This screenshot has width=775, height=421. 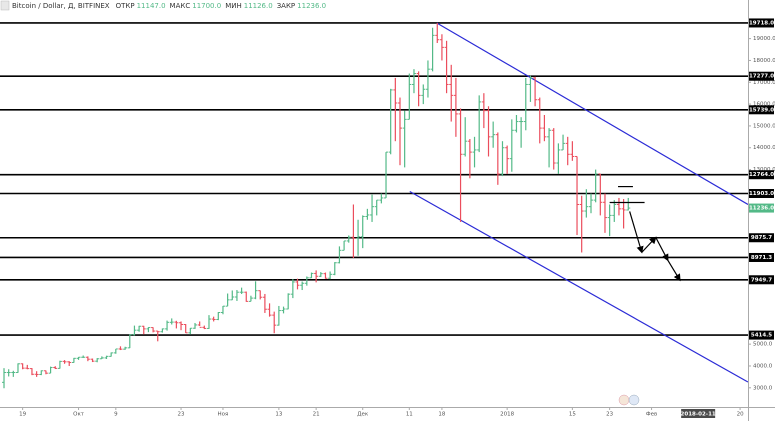 I want to click on y-tick-label: 18000.0, so click(x=764, y=61).